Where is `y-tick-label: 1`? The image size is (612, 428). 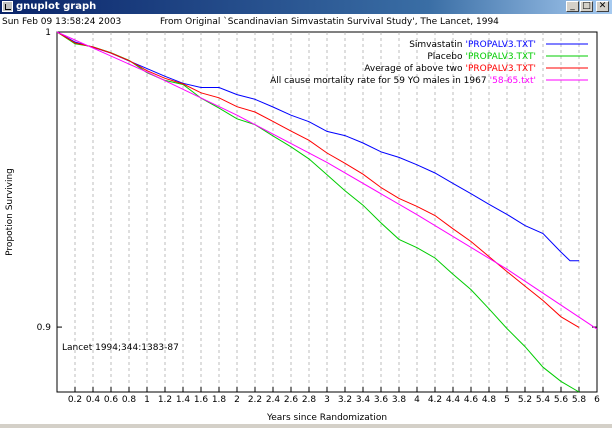 y-tick-label: 1 is located at coordinates (48, 33).